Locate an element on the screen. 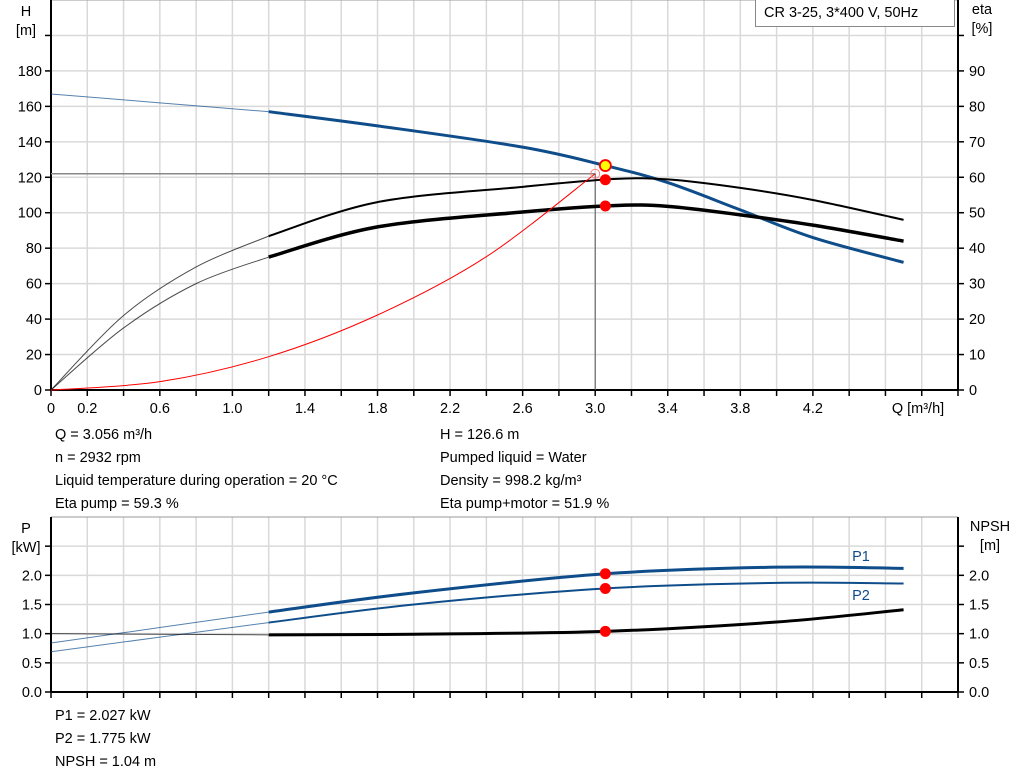 The height and width of the screenshot is (781, 1024). x-axis-label: Q [m³/h] is located at coordinates (918, 409).